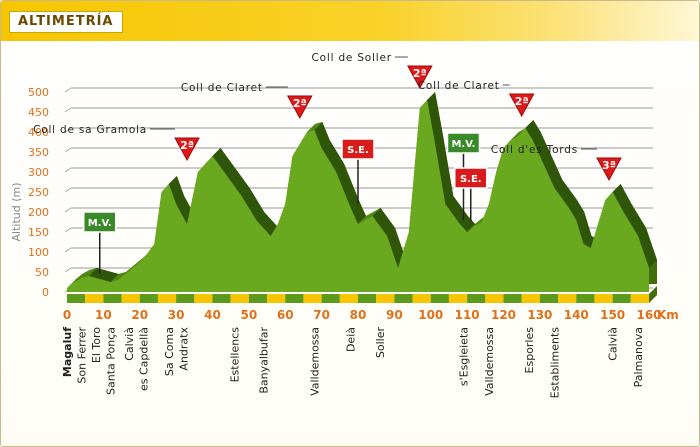 The width and height of the screenshot is (700, 447). What do you see at coordinates (222, 88) in the screenshot?
I see `climb-name: Coll de Claret` at bounding box center [222, 88].